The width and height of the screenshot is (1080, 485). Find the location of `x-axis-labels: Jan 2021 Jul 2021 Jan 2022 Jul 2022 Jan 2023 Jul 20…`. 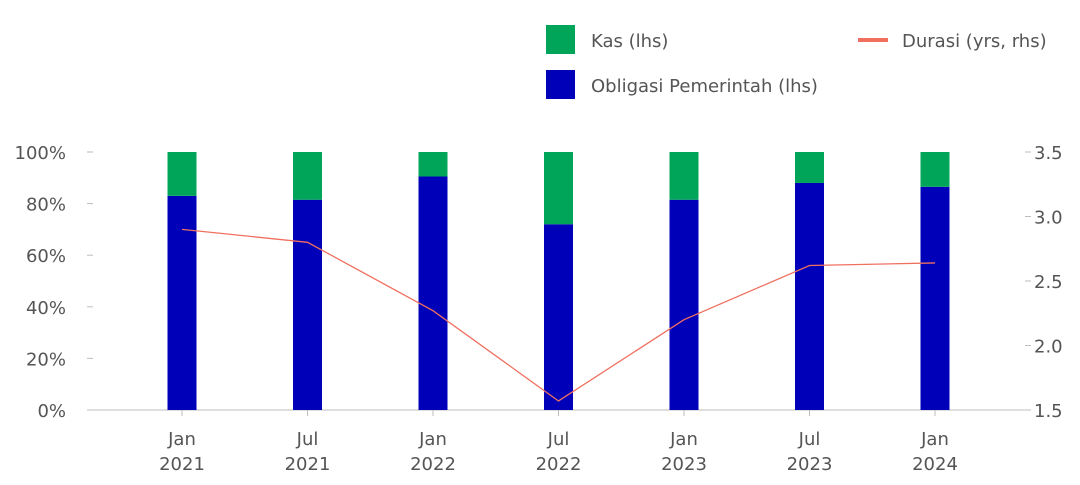

x-axis-labels: Jan 2021 Jul 2021 Jan 2022 Jul 2022 Jan 2023 Jul 20… is located at coordinates (558, 442).